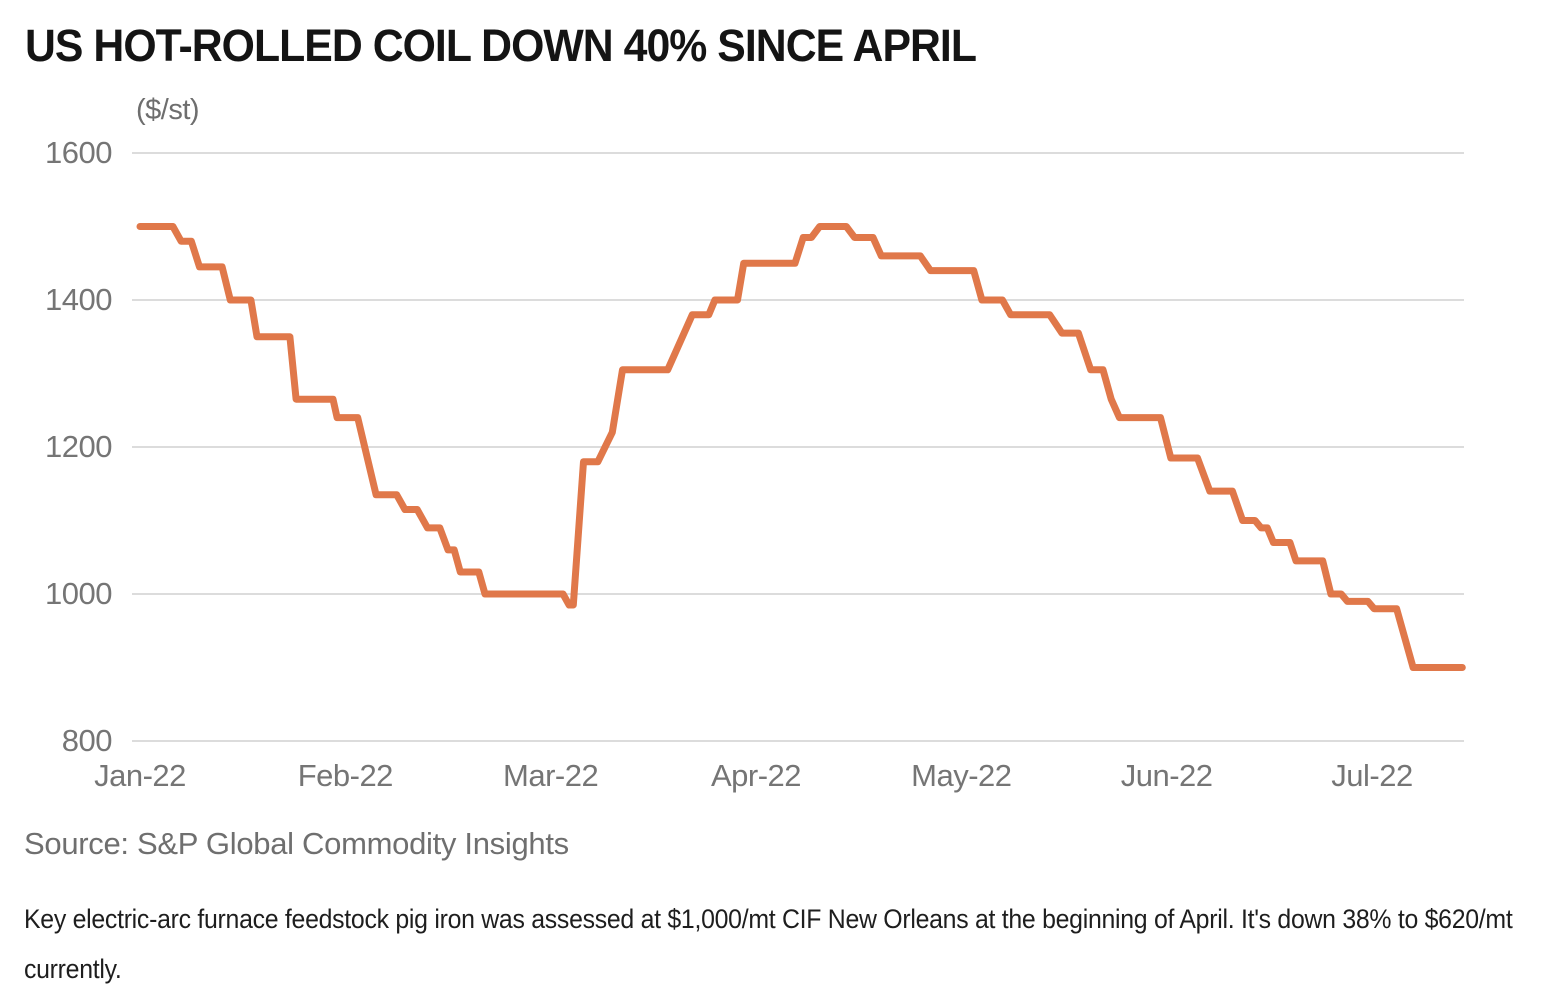 Image resolution: width=1548 pixels, height=994 pixels. Describe the element at coordinates (1372, 775) in the screenshot. I see `x-tick-label: Jul-22` at that location.